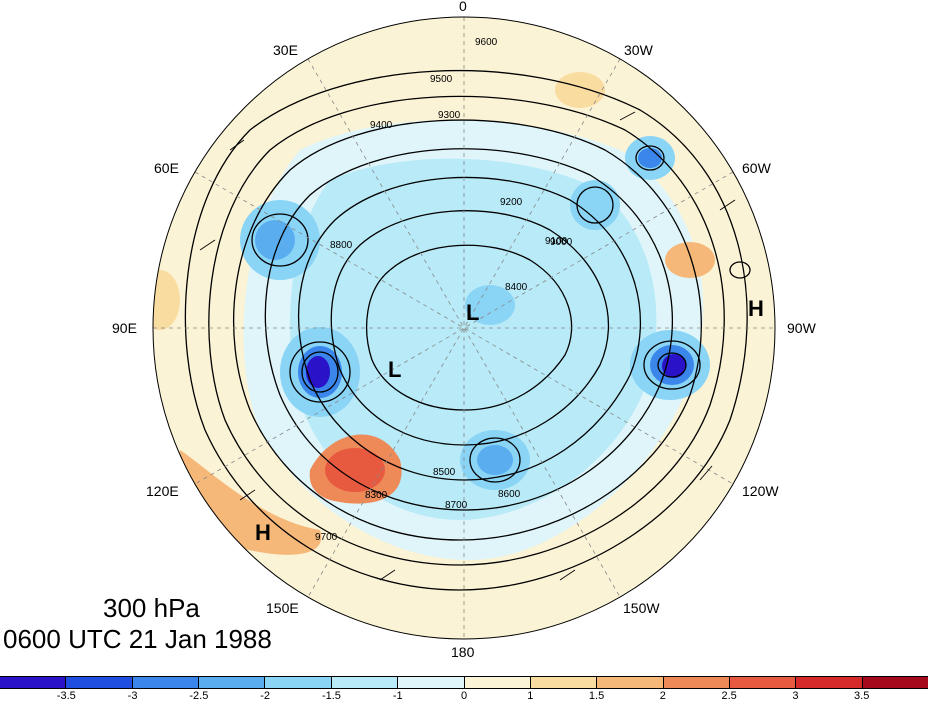  What do you see at coordinates (285, 50) in the screenshot?
I see `lon-label: 30E` at bounding box center [285, 50].